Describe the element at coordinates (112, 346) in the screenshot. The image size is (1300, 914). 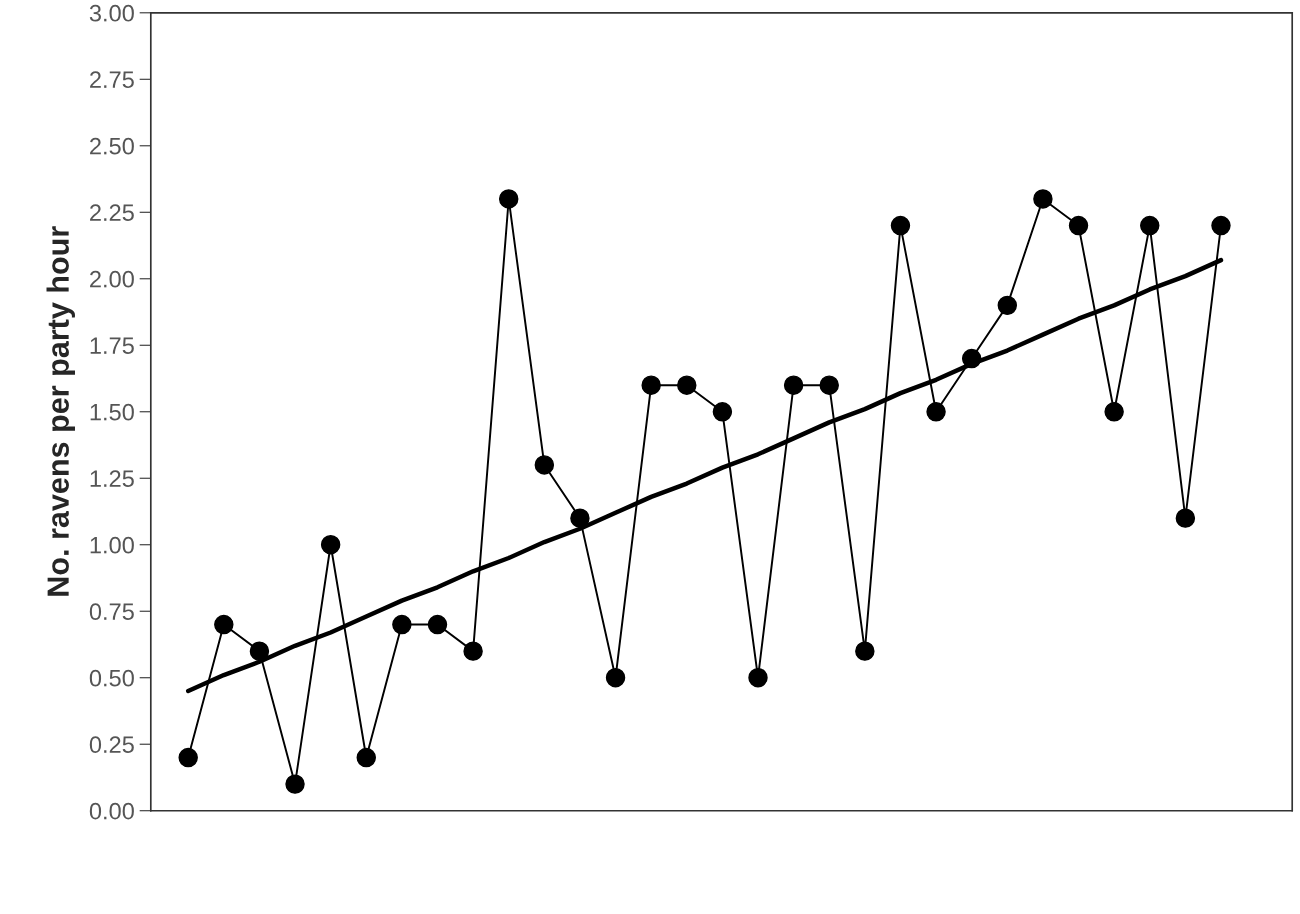
I see `y-tick-label: 1.75` at that location.